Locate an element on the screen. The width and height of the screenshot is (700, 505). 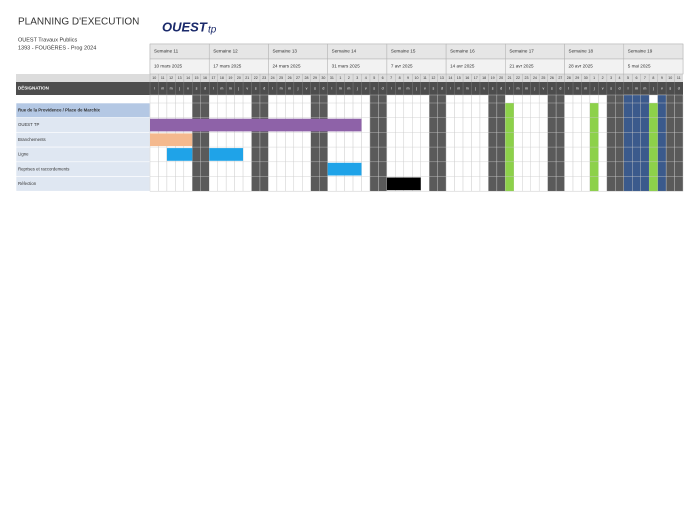
day-number: 15 is located at coordinates (459, 78).